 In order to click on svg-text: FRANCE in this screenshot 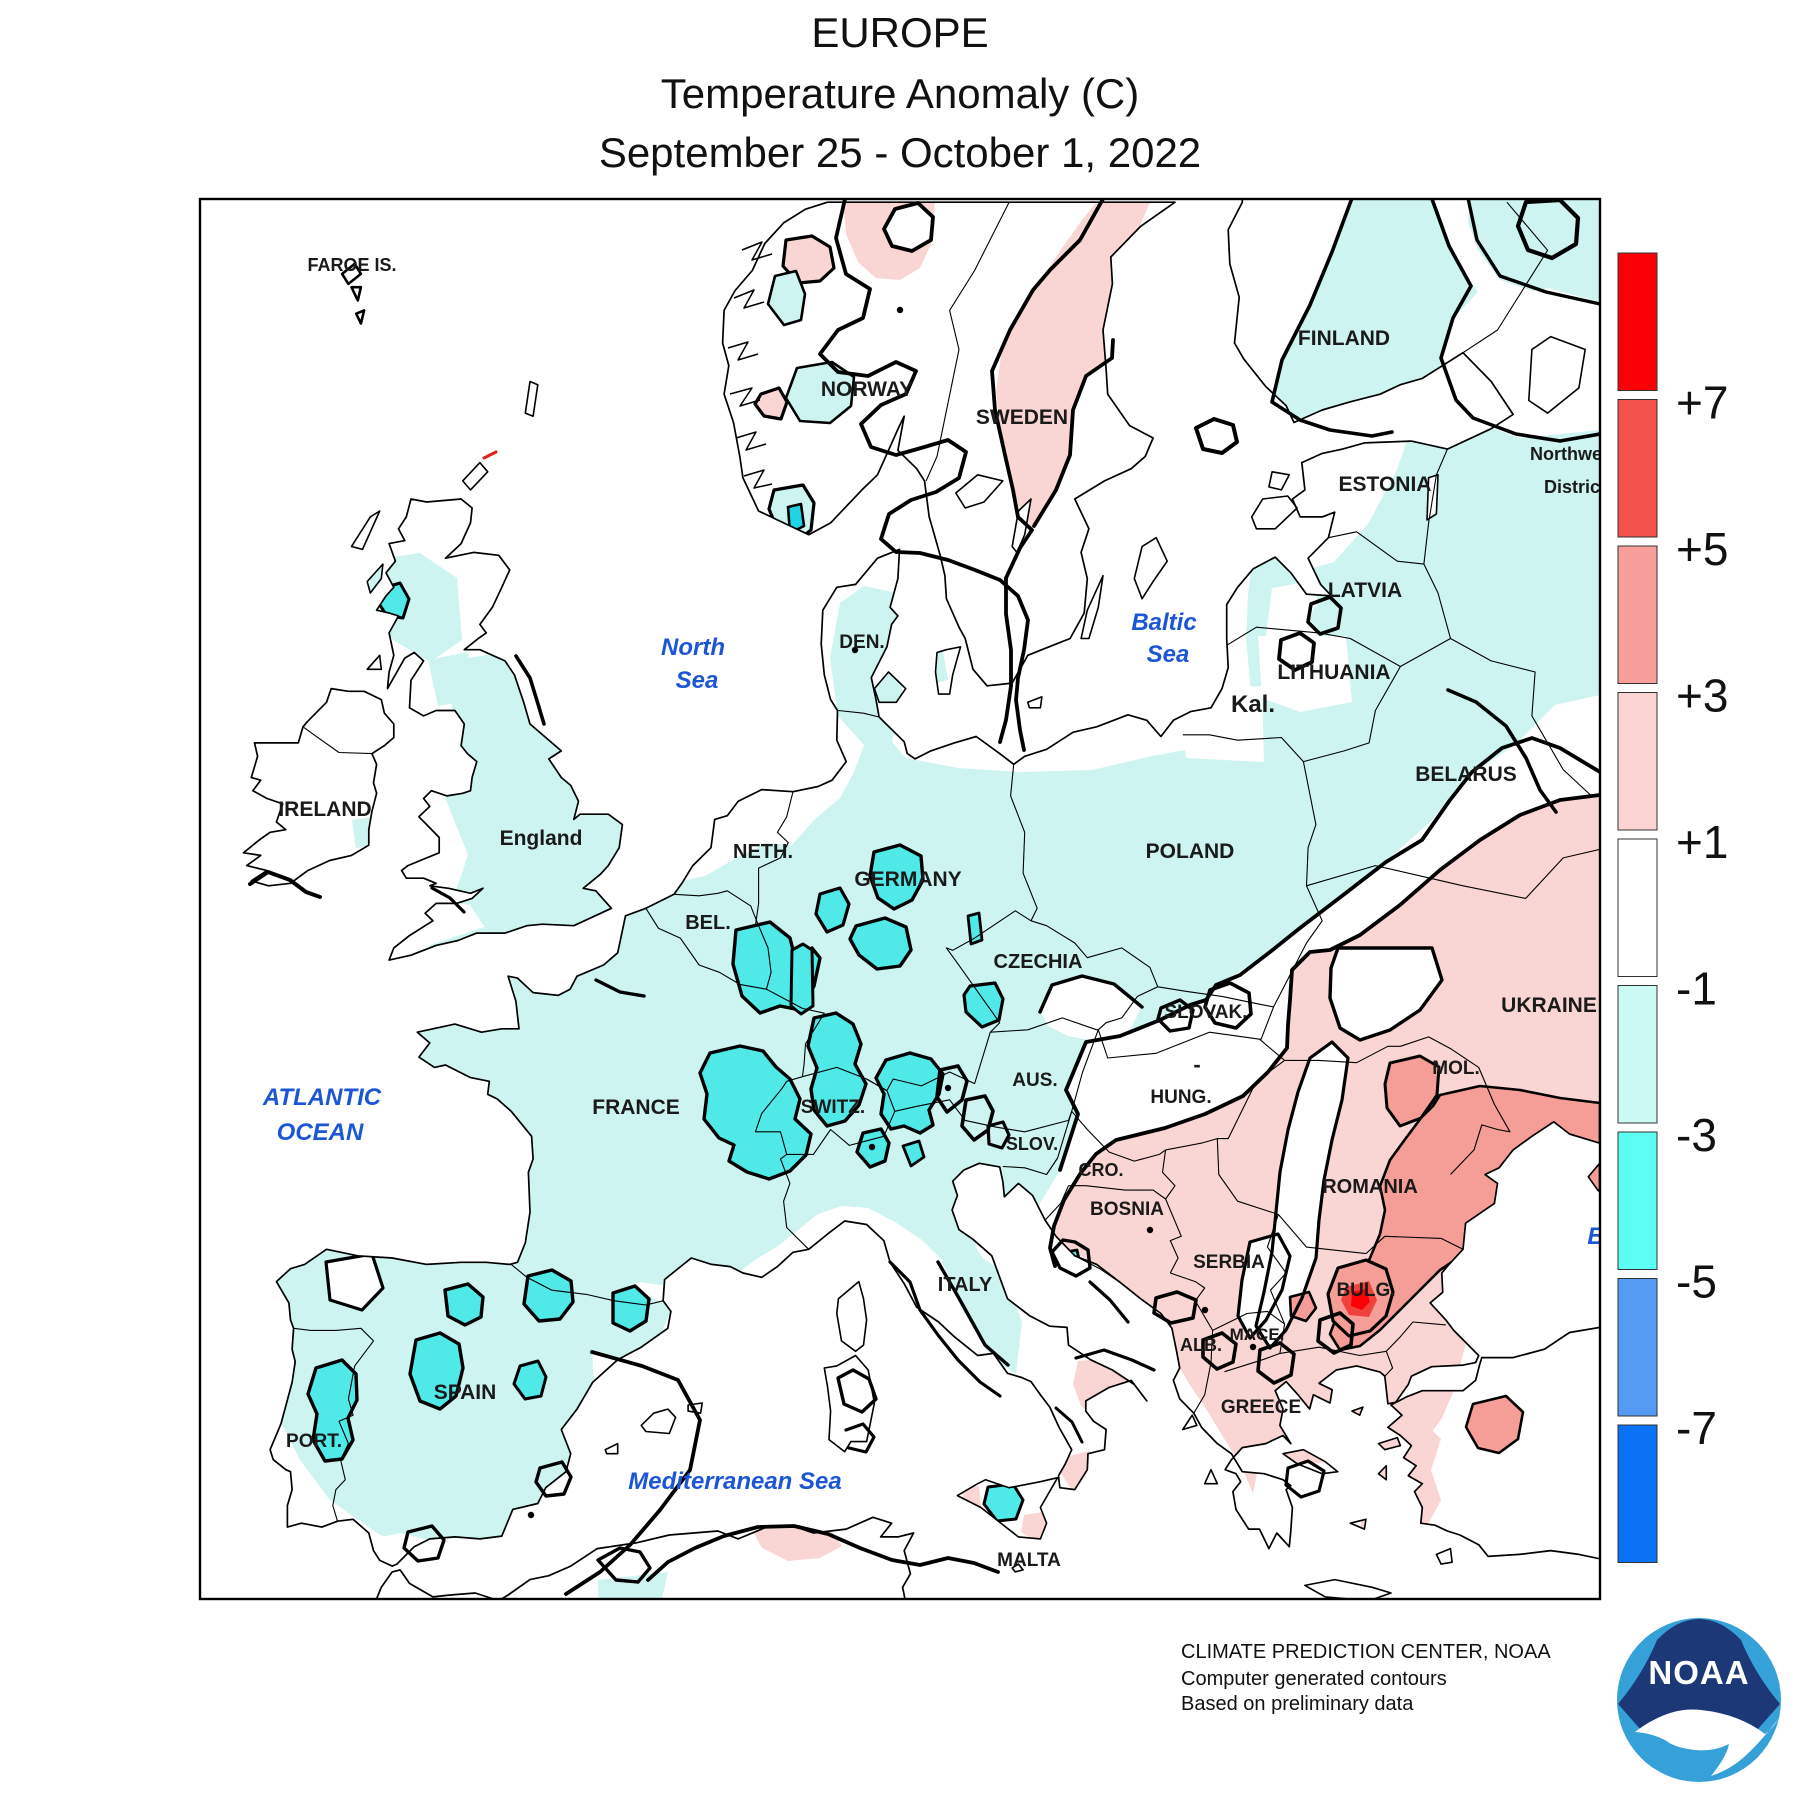, I will do `click(636, 1107)`.